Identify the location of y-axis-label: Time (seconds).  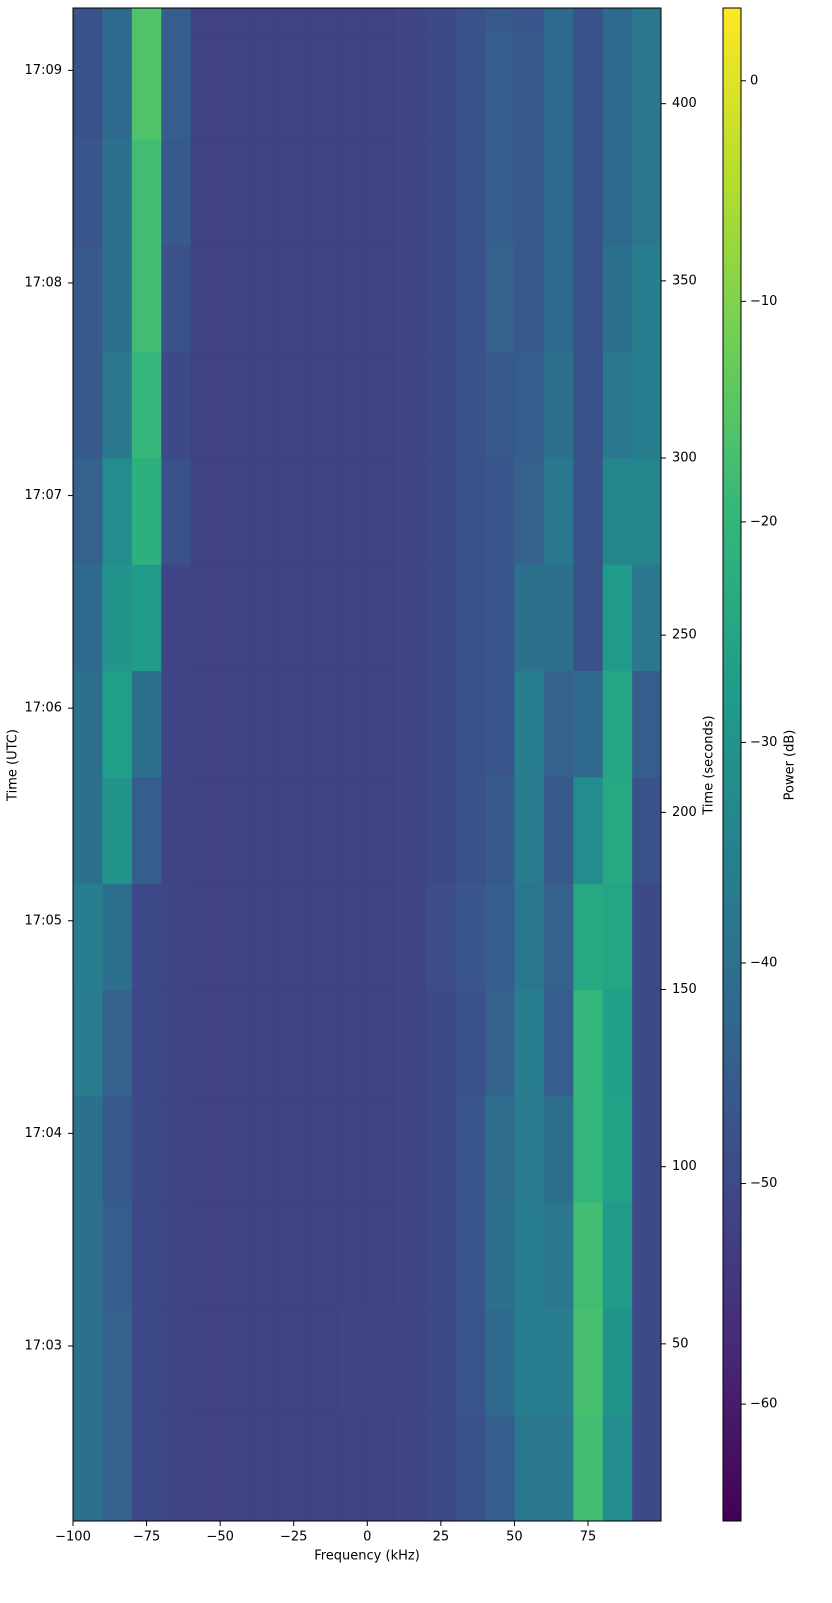
(709, 765).